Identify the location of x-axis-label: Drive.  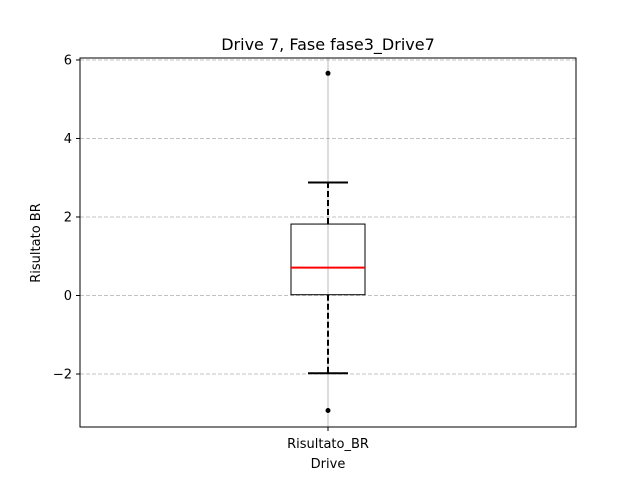
(328, 464).